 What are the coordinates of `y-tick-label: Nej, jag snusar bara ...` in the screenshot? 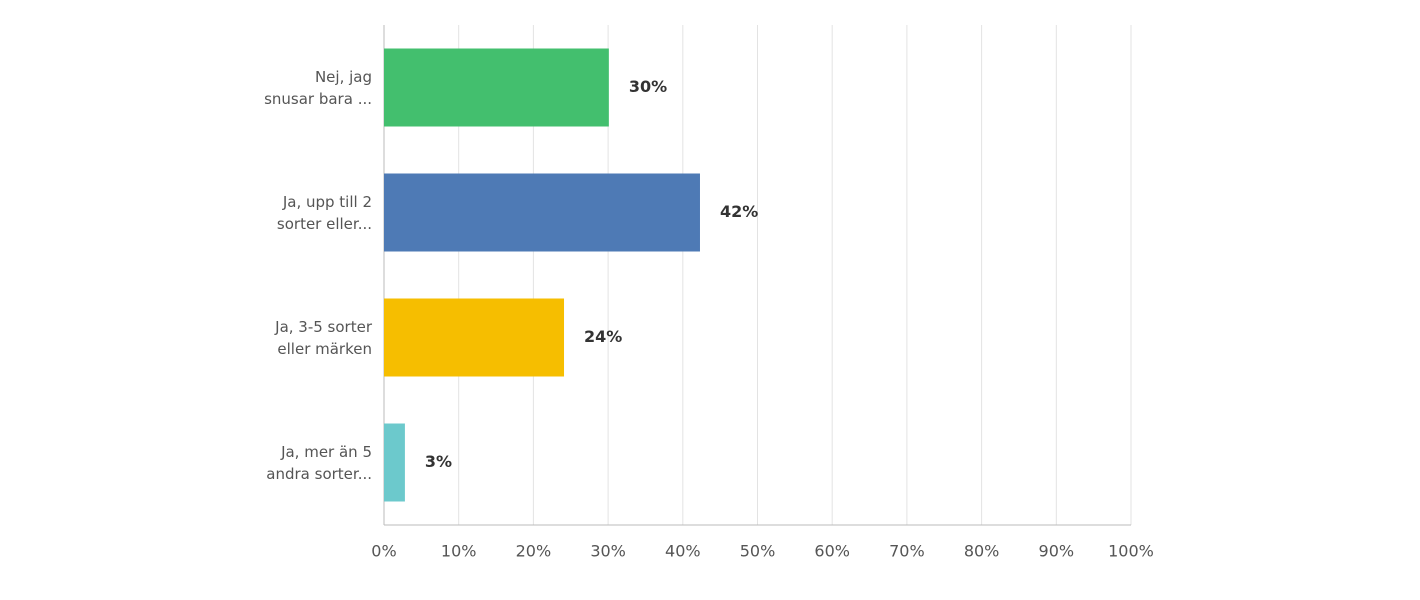 It's located at (318, 87).